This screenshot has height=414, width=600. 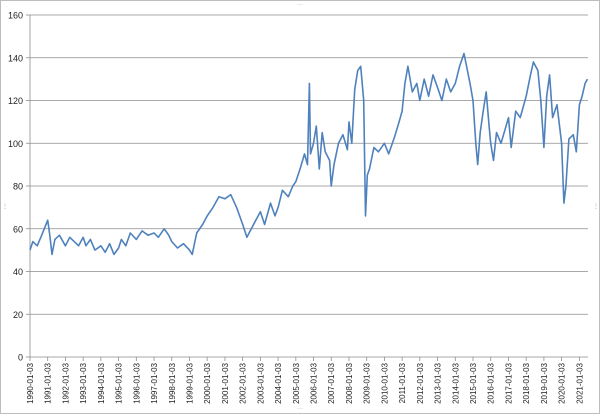 I want to click on x-tick-label: 2010-01-03, so click(x=384, y=382).